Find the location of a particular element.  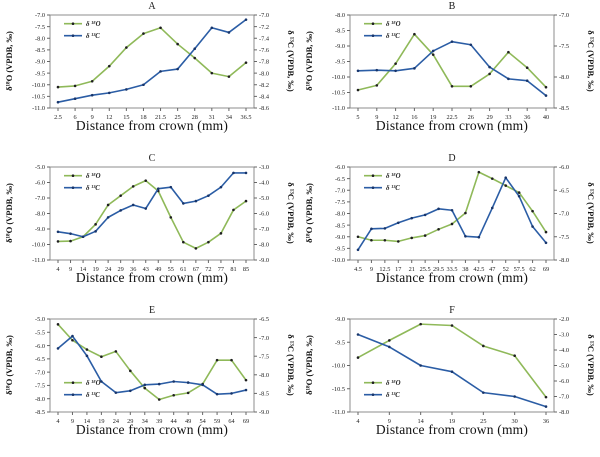

svg-text: 6 is located at coordinates (75, 117).